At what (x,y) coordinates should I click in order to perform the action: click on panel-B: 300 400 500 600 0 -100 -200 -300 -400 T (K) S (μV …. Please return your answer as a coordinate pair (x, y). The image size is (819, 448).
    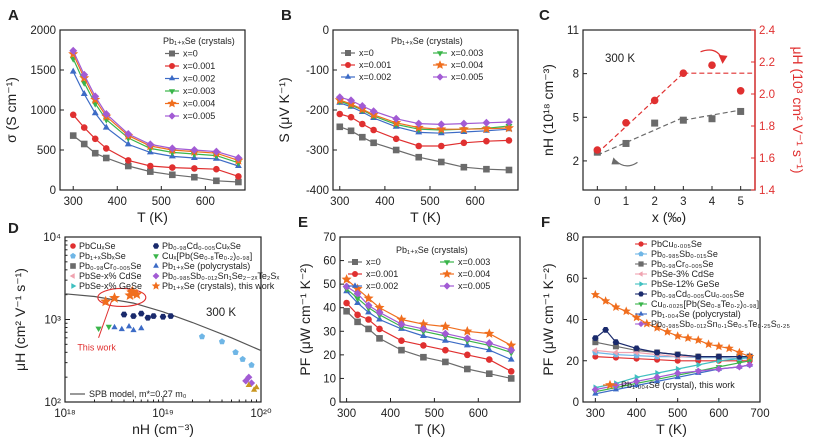
    Looking at the image, I should click on (397, 116).